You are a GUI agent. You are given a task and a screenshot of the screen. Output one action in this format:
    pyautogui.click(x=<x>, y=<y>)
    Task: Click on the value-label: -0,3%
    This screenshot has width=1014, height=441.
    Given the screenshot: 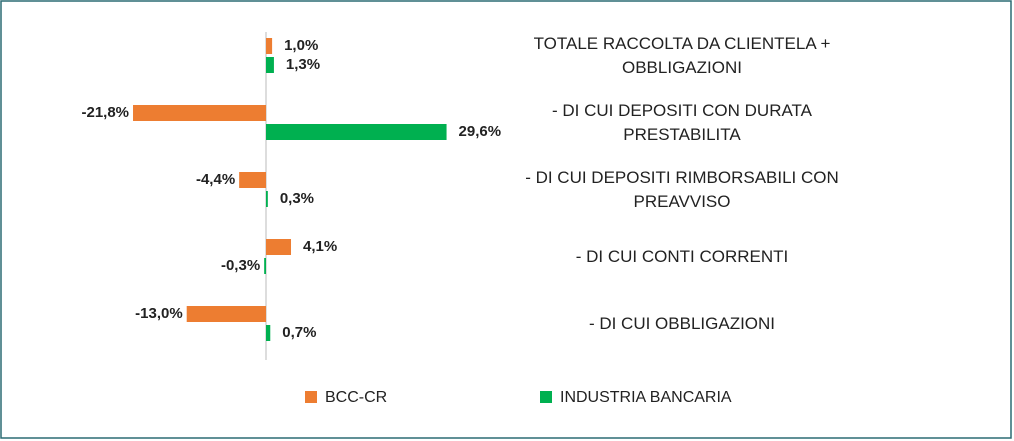 What is the action you would take?
    pyautogui.click(x=240, y=265)
    